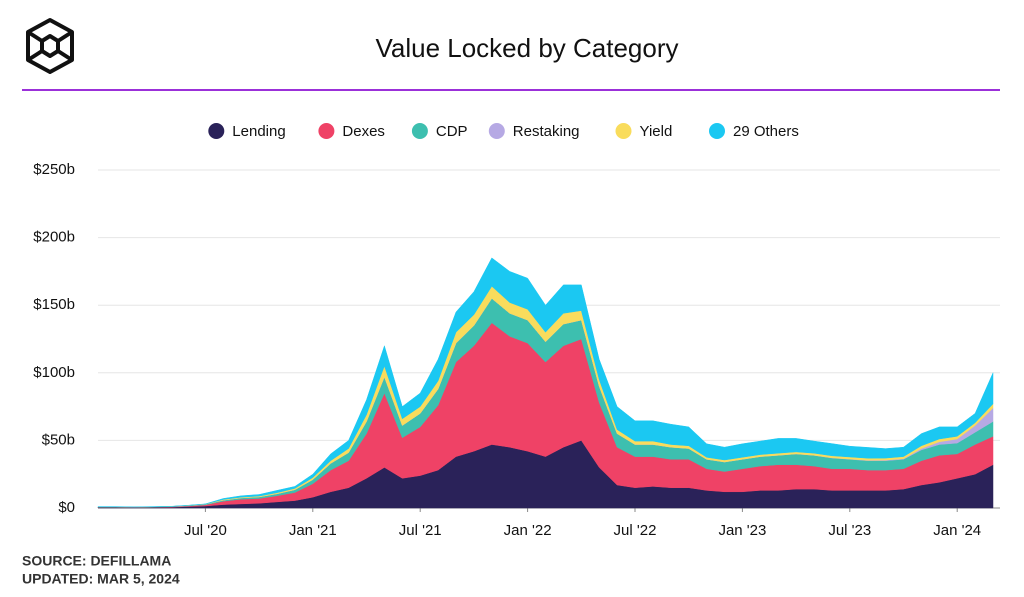  Describe the element at coordinates (766, 131) in the screenshot. I see `legend-label: 29 Others` at that location.